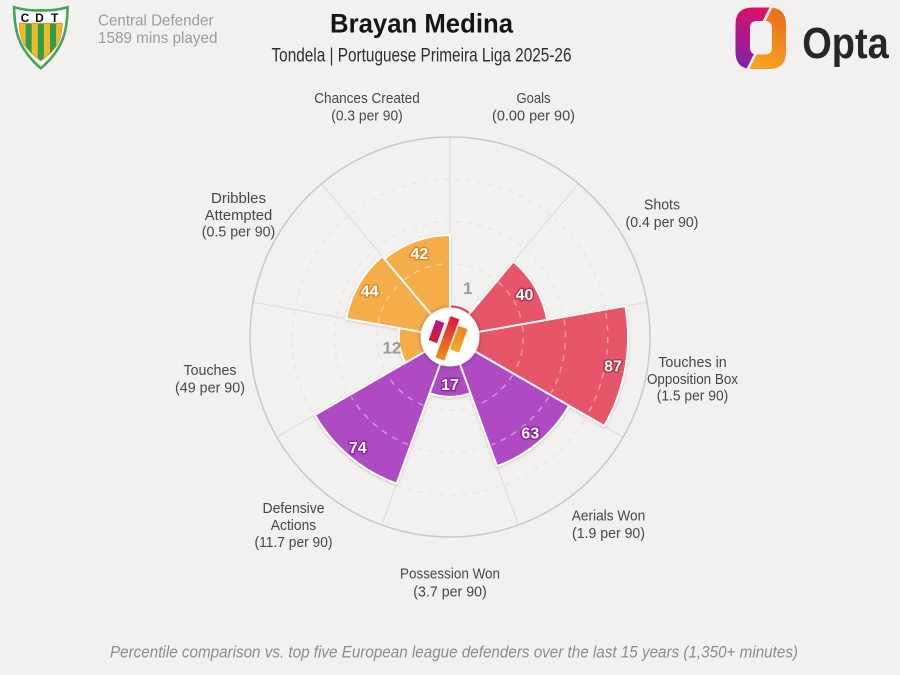 The image size is (900, 675). I want to click on svg-text: (49 per 90), so click(210, 389).